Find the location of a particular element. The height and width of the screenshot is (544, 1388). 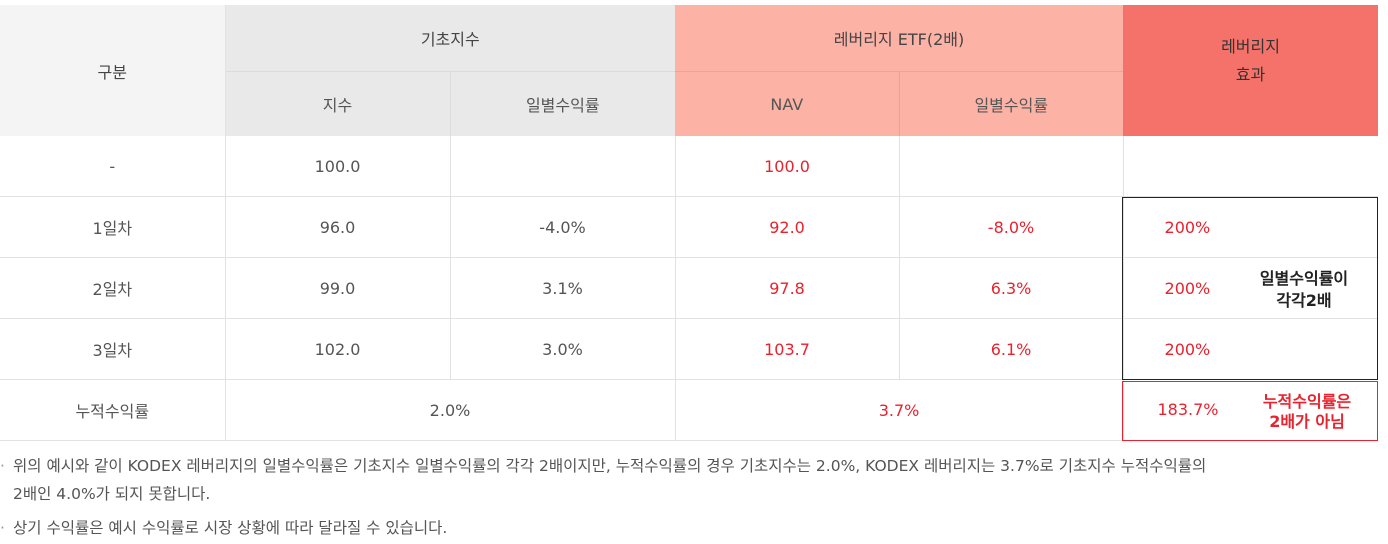

table-row: 2일차 99.0 3.1% 97.8 6.3% 200% is located at coordinates (689, 288).